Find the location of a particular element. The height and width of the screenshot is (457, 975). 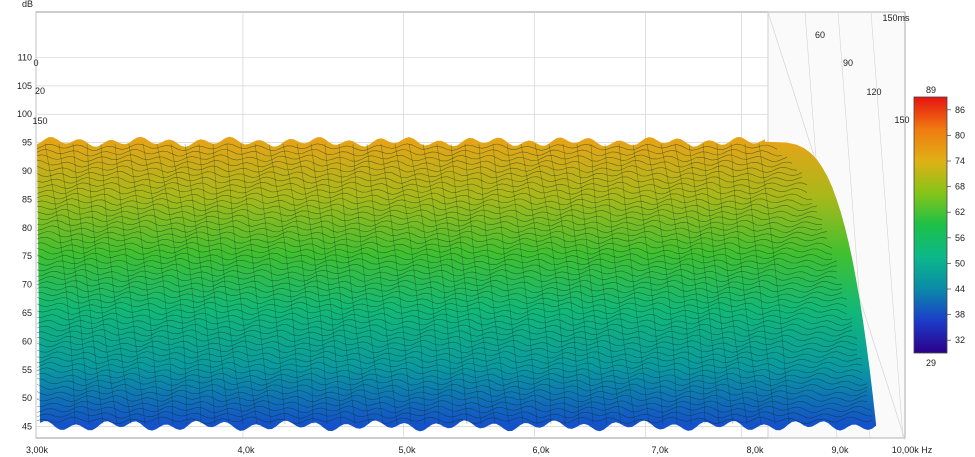

x-tick-label: 4,0k is located at coordinates (246, 450).